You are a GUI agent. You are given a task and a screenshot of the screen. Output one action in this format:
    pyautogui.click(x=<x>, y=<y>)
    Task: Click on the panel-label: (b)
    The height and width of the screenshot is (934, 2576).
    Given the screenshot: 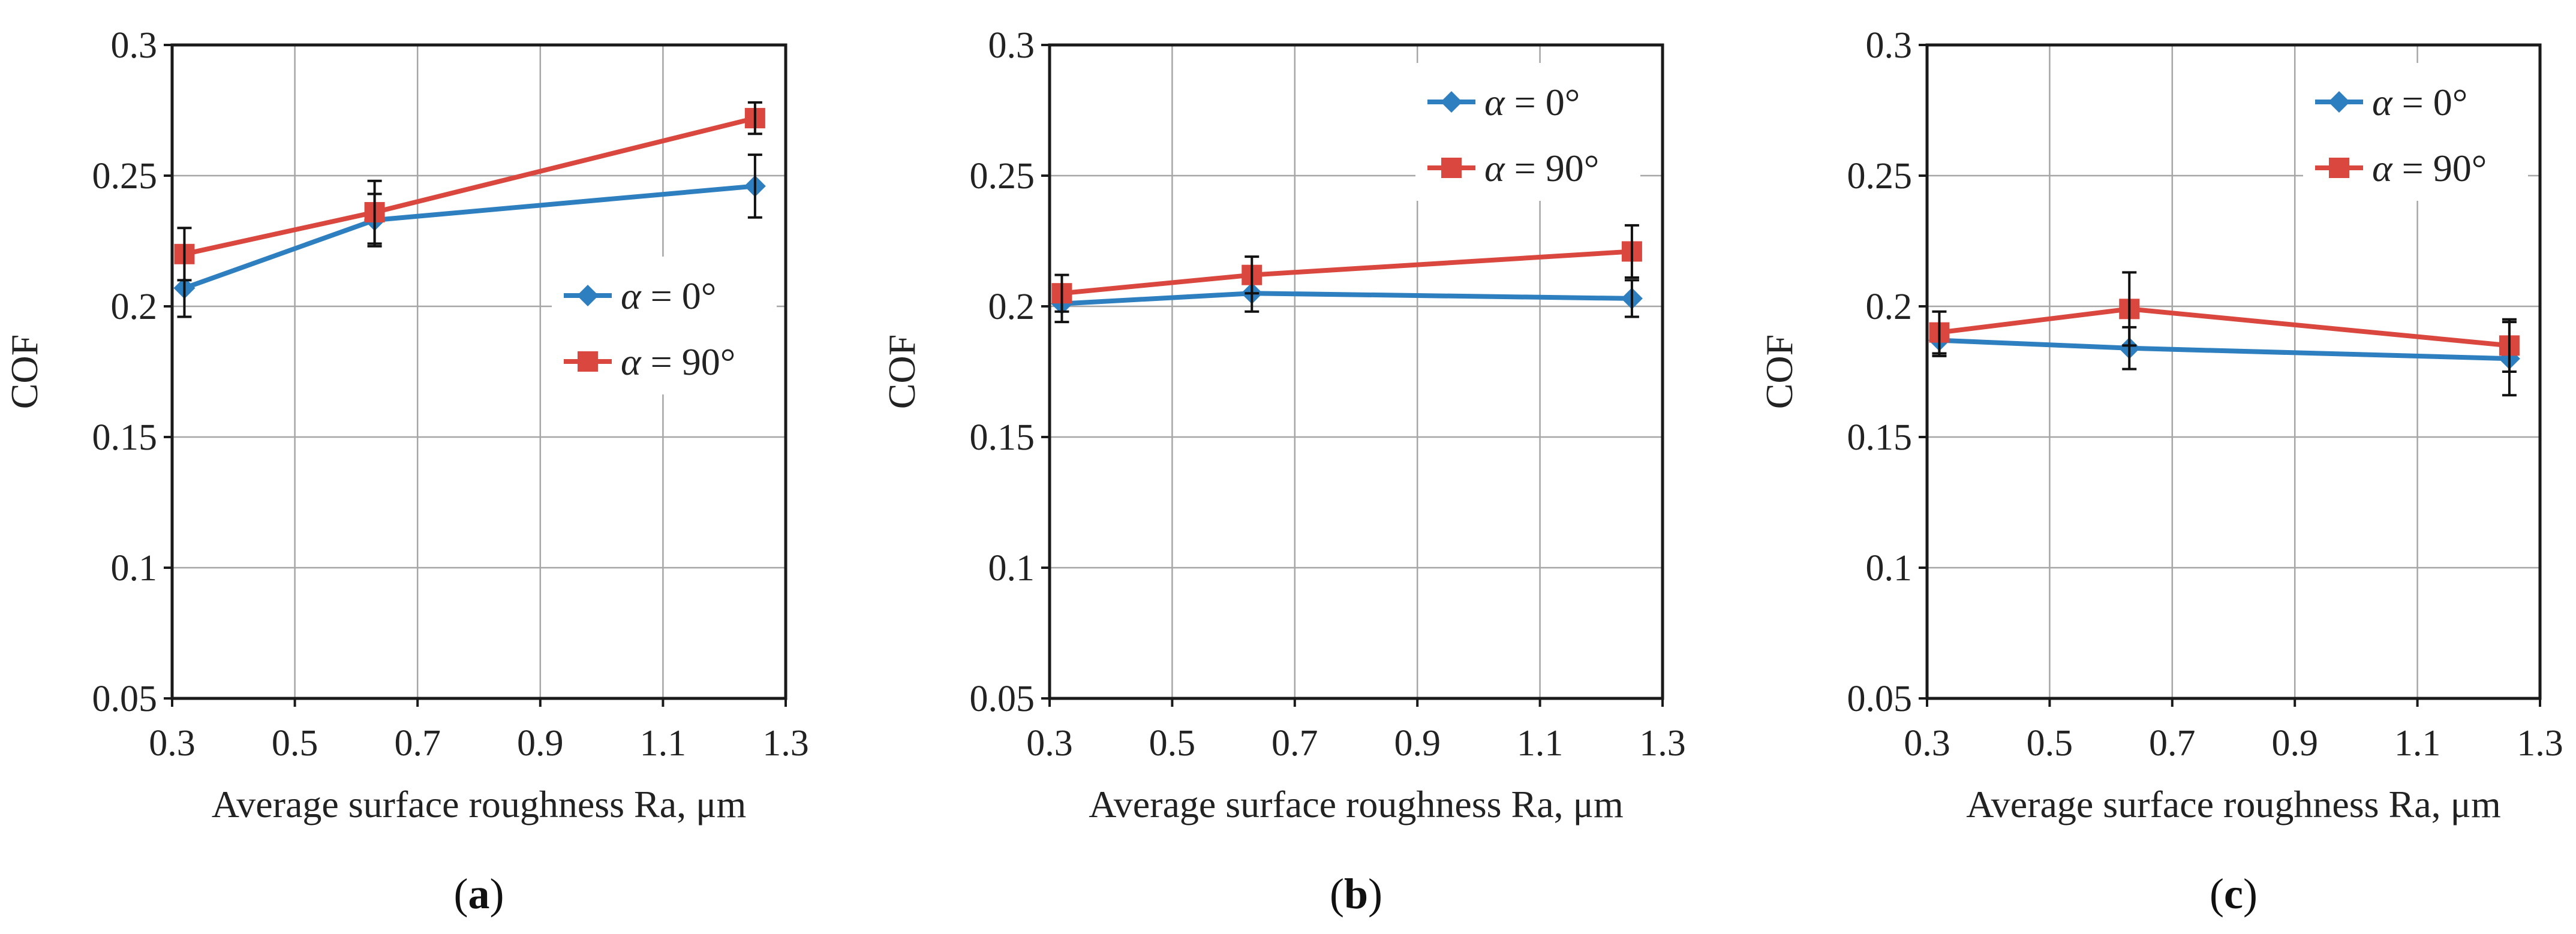 What is the action you would take?
    pyautogui.click(x=1356, y=894)
    